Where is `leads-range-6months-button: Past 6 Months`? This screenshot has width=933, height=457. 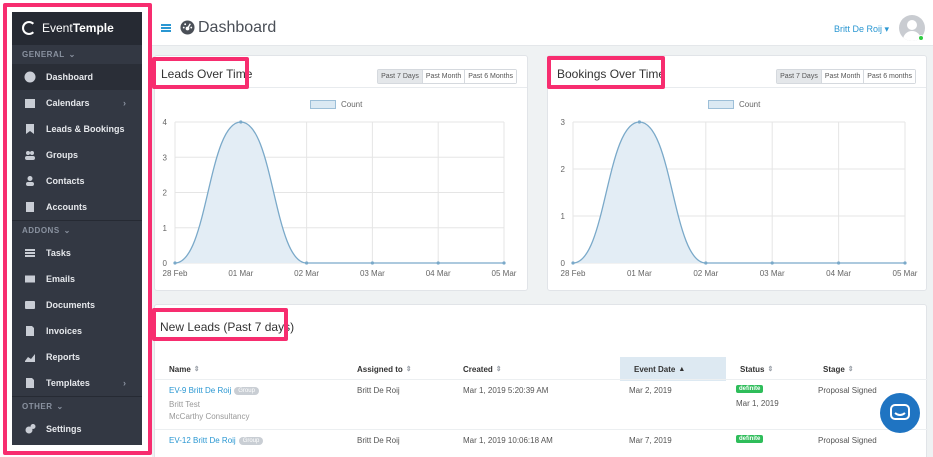
leads-range-6months-button: Past 6 Months is located at coordinates (490, 76).